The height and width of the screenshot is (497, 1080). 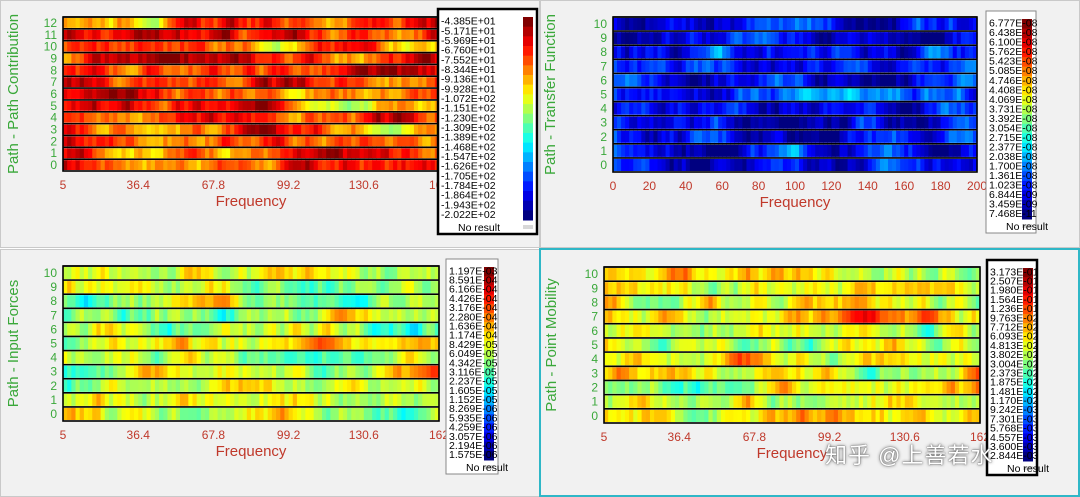 What do you see at coordinates (468, 128) in the screenshot?
I see `legend-value: -1.309E+02` at bounding box center [468, 128].